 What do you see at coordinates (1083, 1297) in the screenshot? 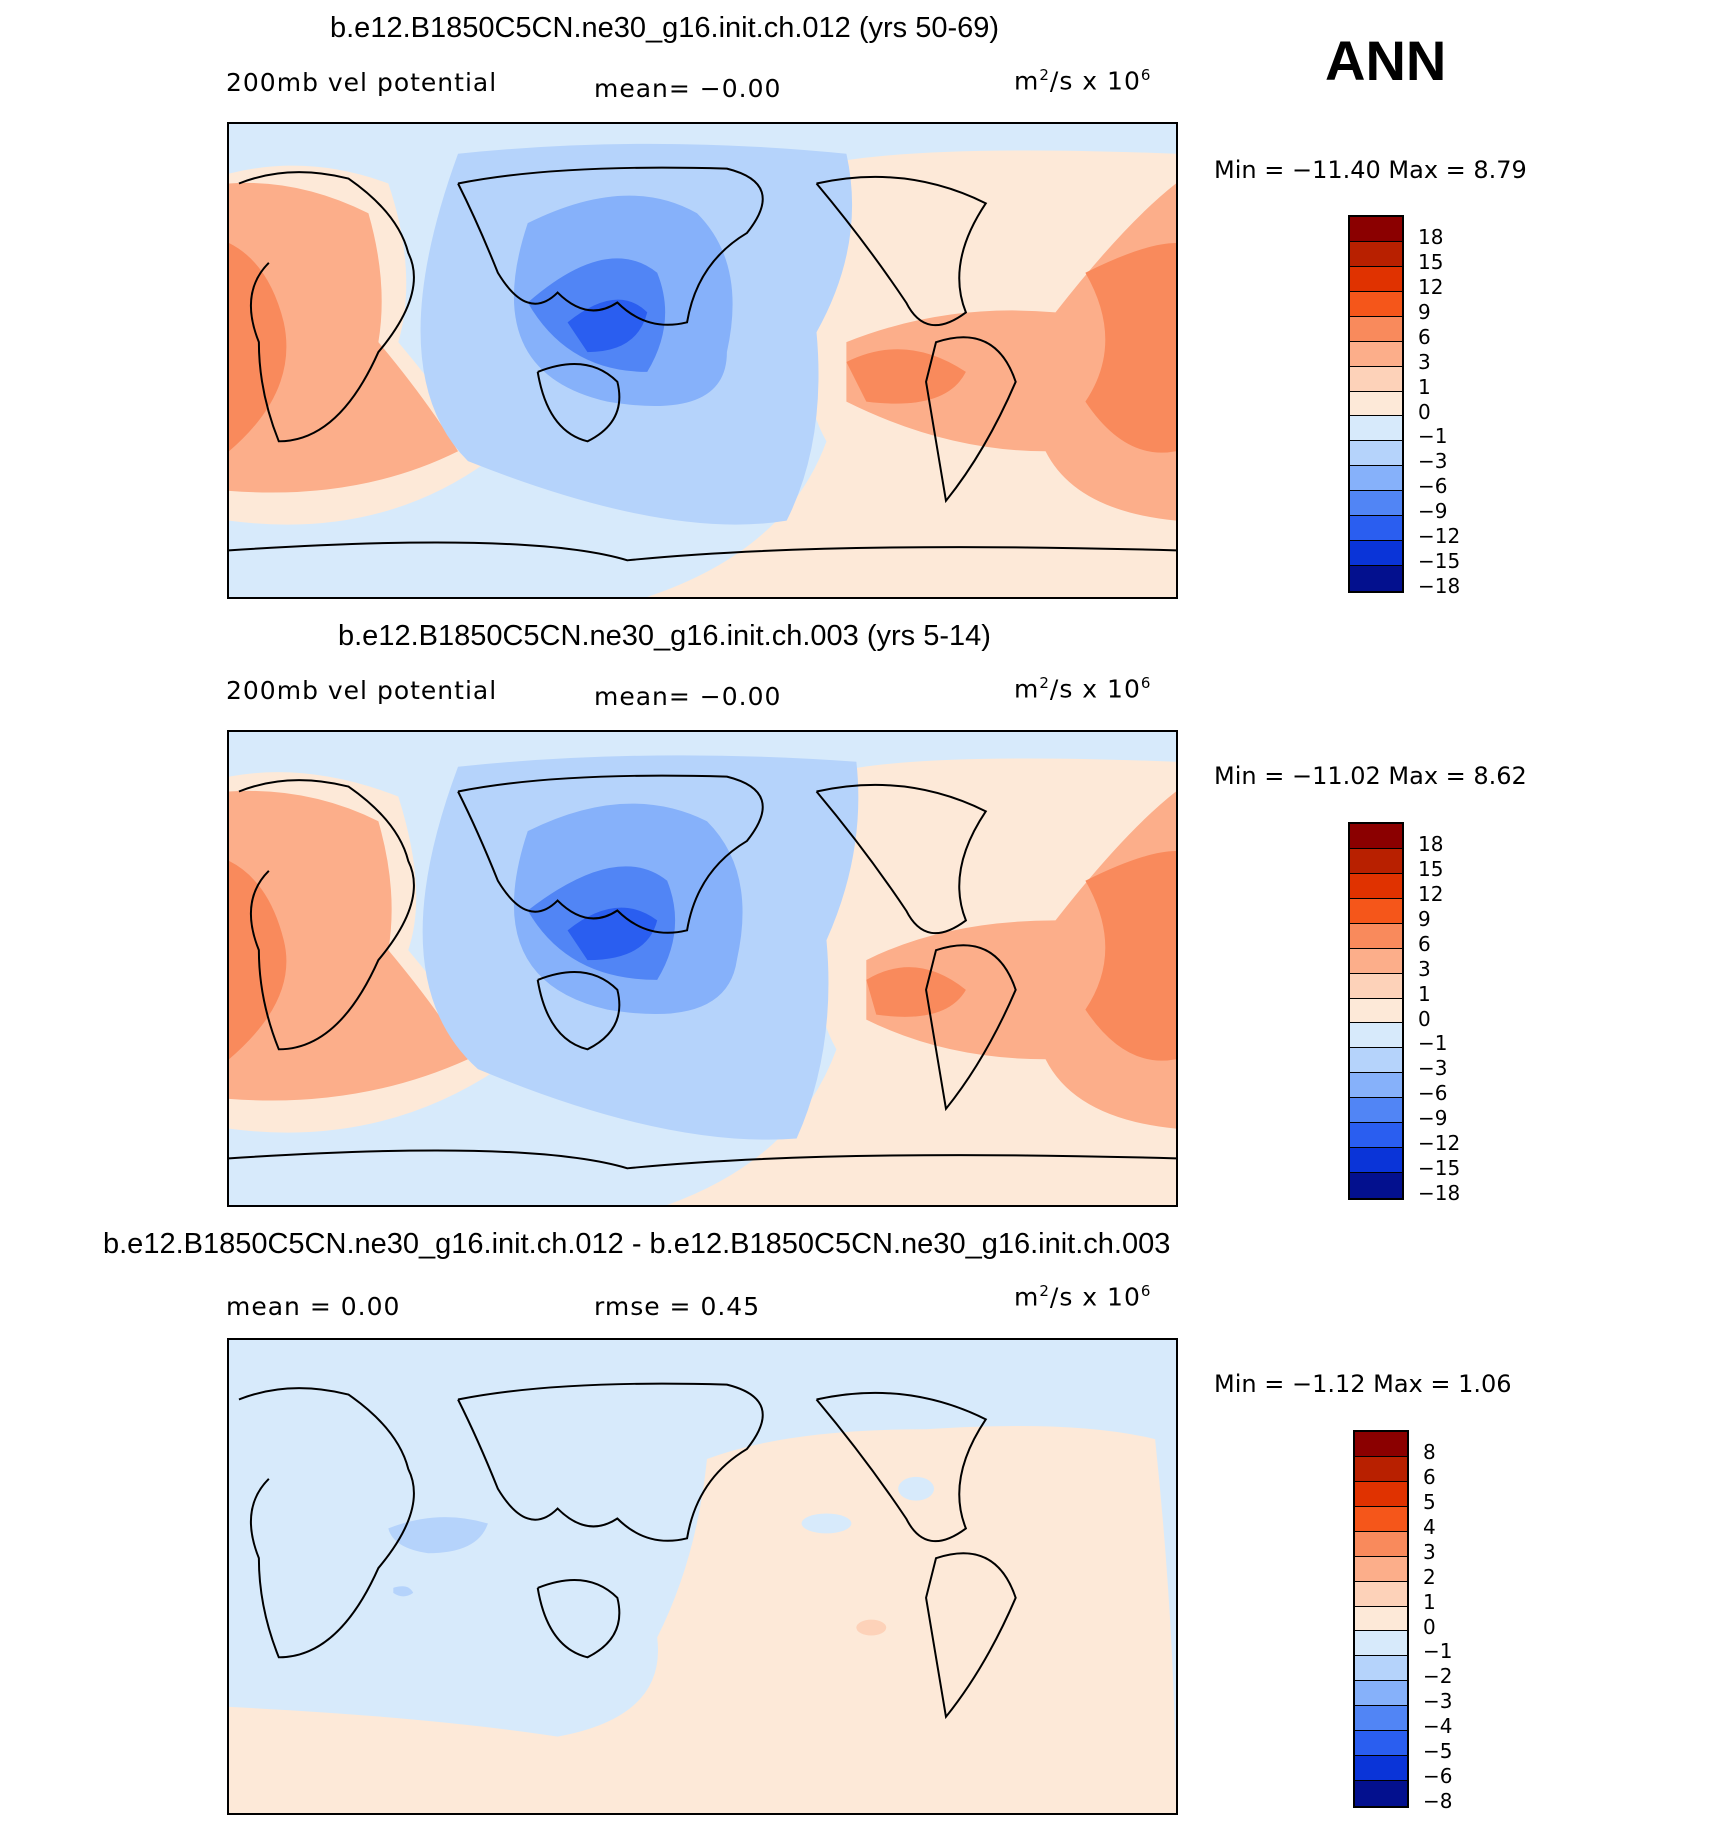
I see `panel-bottom-units-label: m2/s x 106` at bounding box center [1083, 1297].